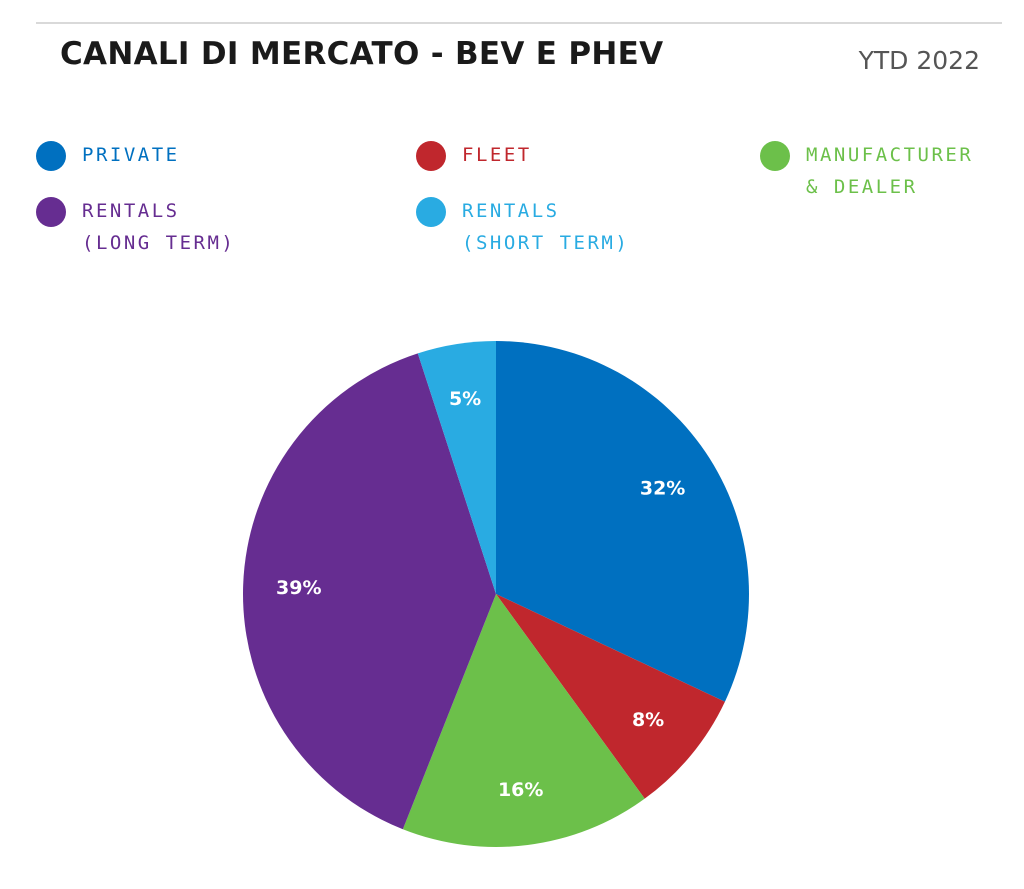 This screenshot has width=1024, height=889. What do you see at coordinates (131, 211) in the screenshot?
I see `legend-label-rentals-long-term-line-1: RENTALS` at bounding box center [131, 211].